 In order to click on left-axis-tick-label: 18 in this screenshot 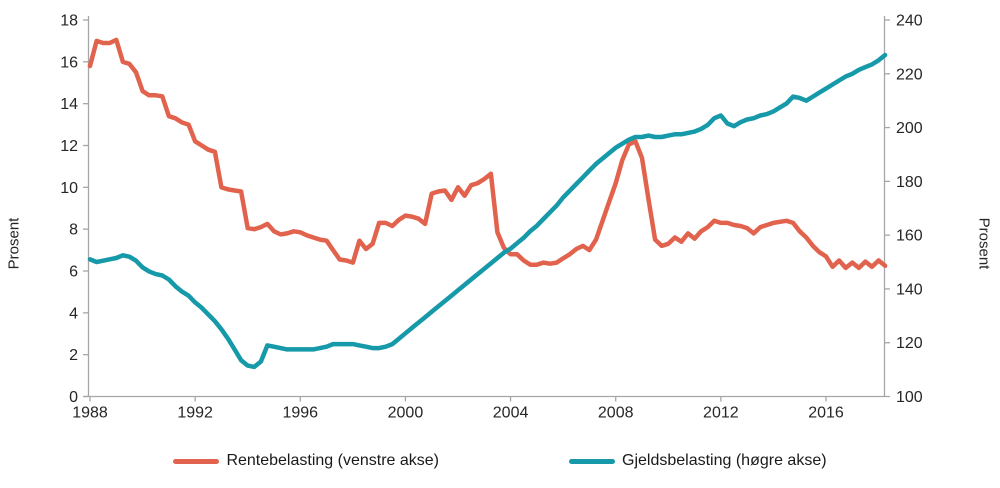, I will do `click(69, 21)`.